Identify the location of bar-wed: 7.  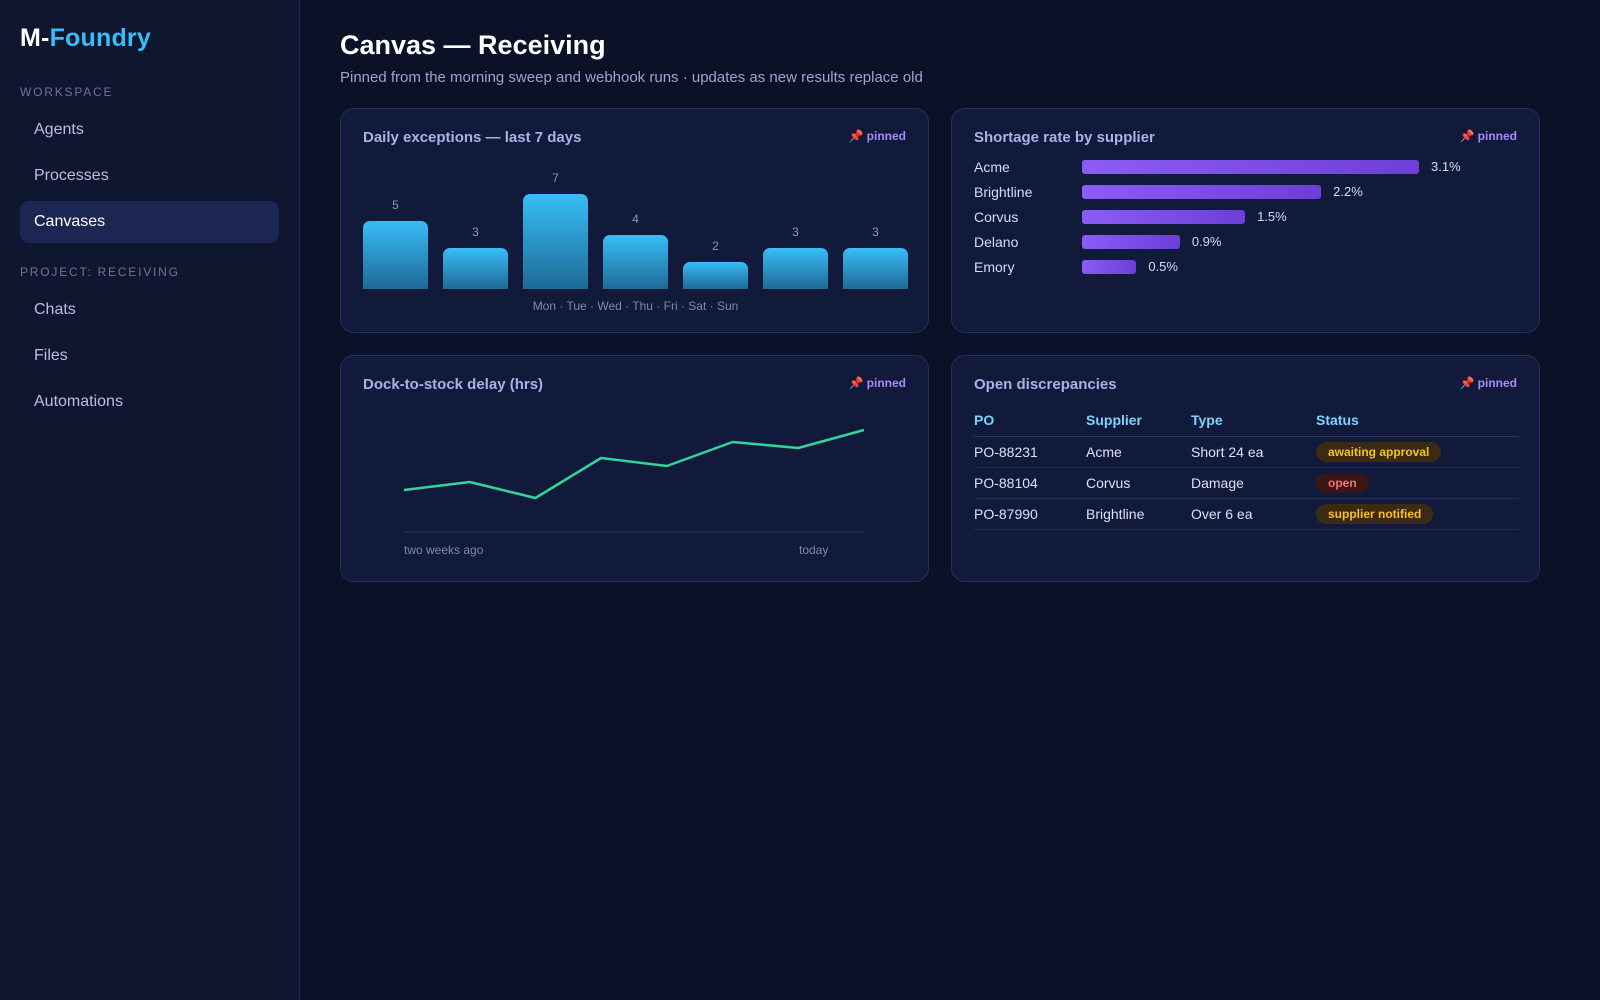
(555, 230).